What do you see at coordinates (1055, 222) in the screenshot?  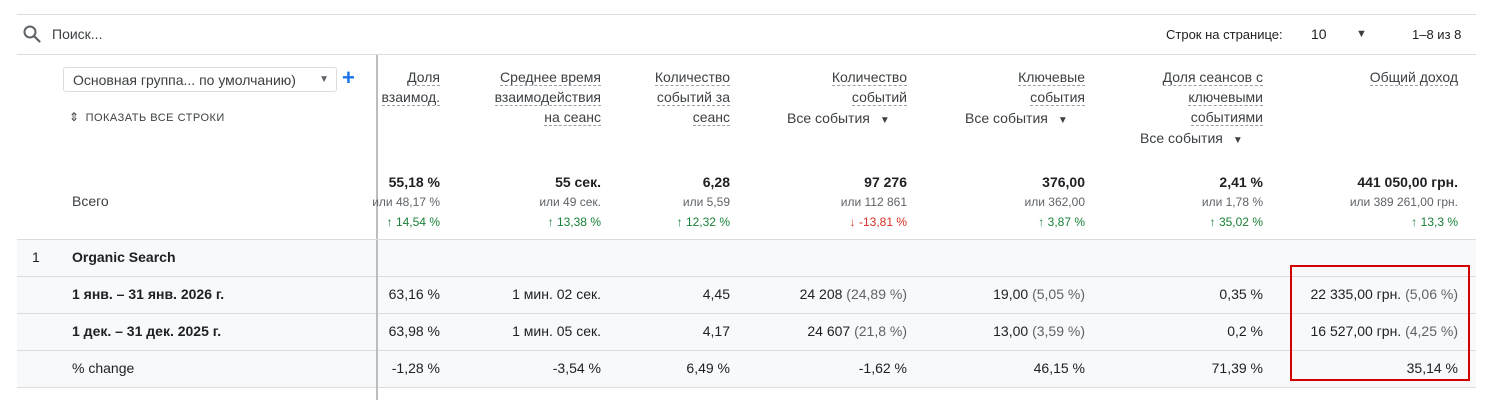 I see `total-delta: ↑ 3,87 %` at bounding box center [1055, 222].